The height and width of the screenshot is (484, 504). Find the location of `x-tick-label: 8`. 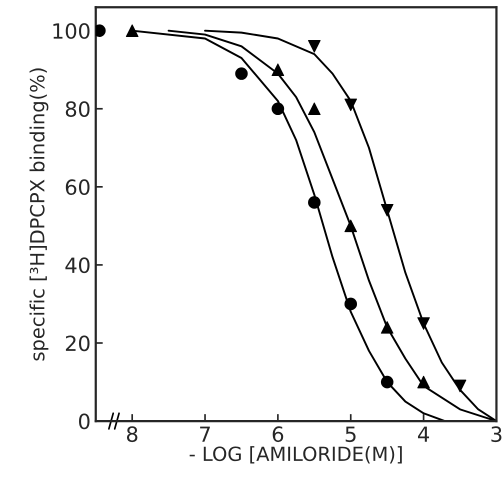

x-tick-label: 8 is located at coordinates (132, 434).